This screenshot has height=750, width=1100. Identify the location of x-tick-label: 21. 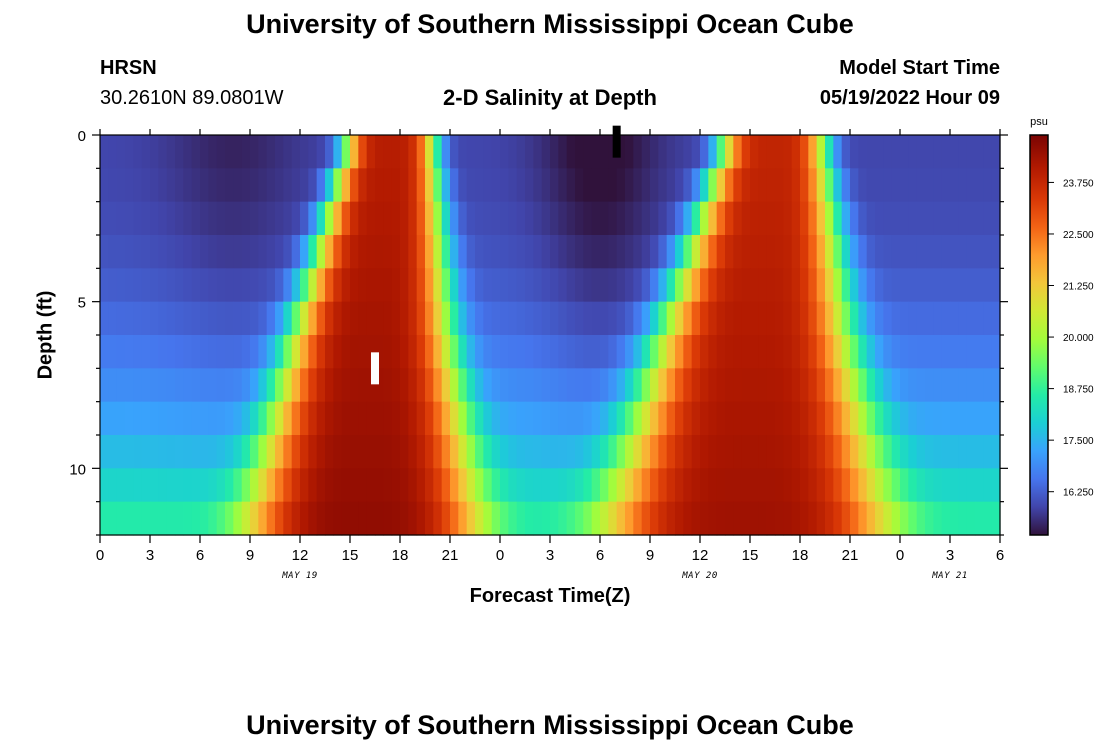
(850, 555).